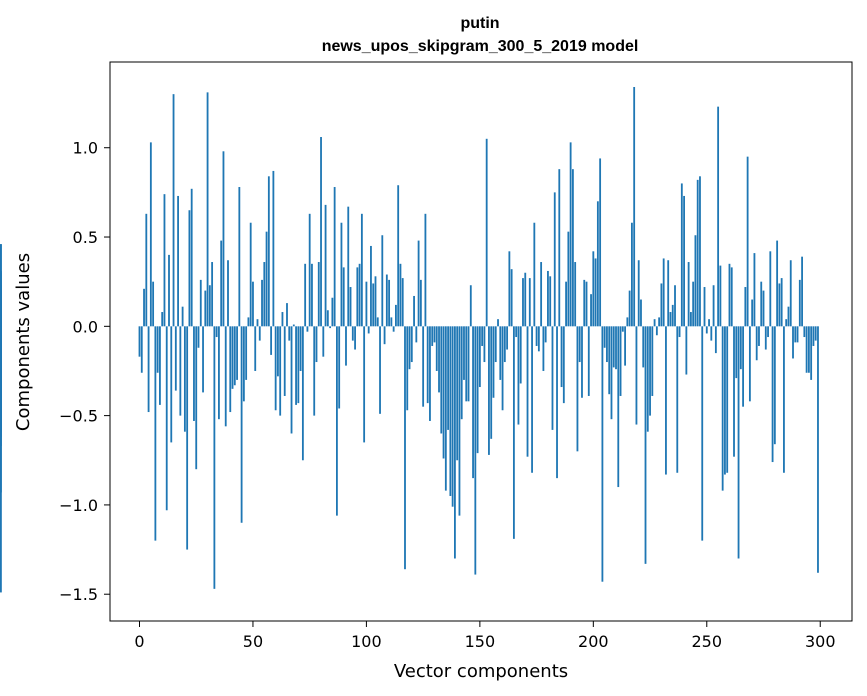 This screenshot has width=867, height=696. I want to click on x-axis-ticks: 0 50 100 150 200 250 300, so click(485, 636).